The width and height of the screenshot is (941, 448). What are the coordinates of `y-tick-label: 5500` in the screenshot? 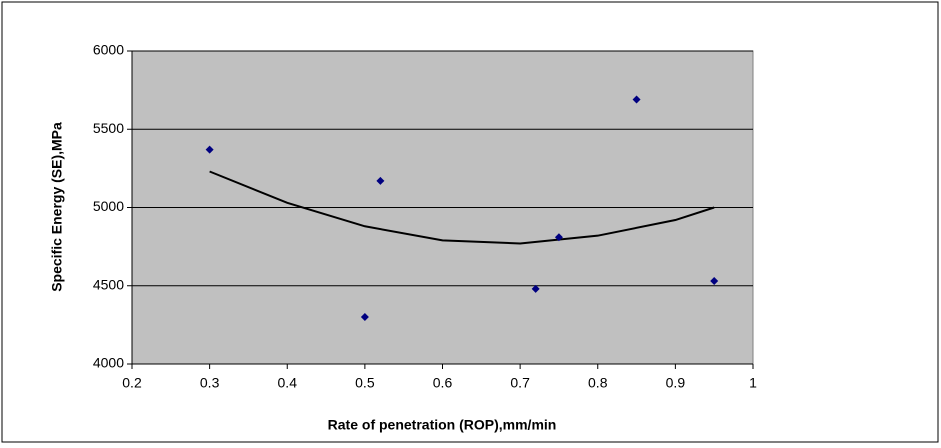 It's located at (108, 128).